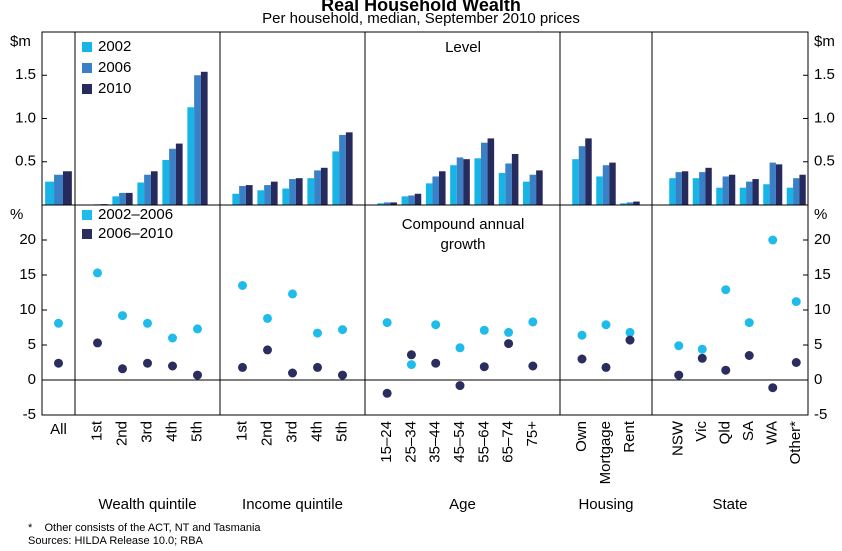 The height and width of the screenshot is (551, 842). I want to click on group-label: Age, so click(462, 504).